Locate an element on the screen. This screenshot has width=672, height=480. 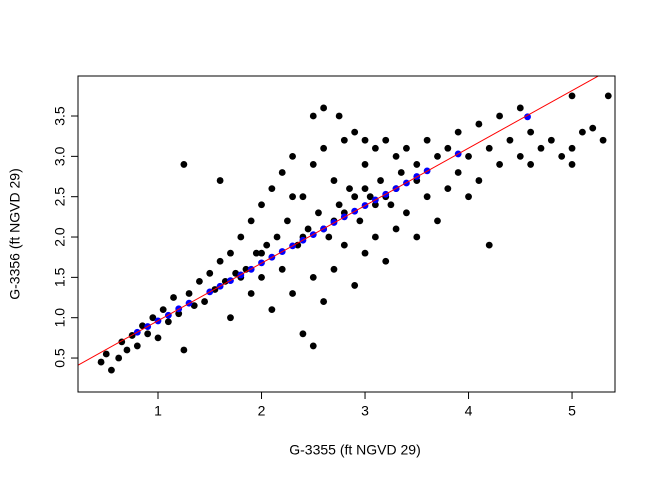
y-tick-label: 1.0 is located at coordinates (60, 318).